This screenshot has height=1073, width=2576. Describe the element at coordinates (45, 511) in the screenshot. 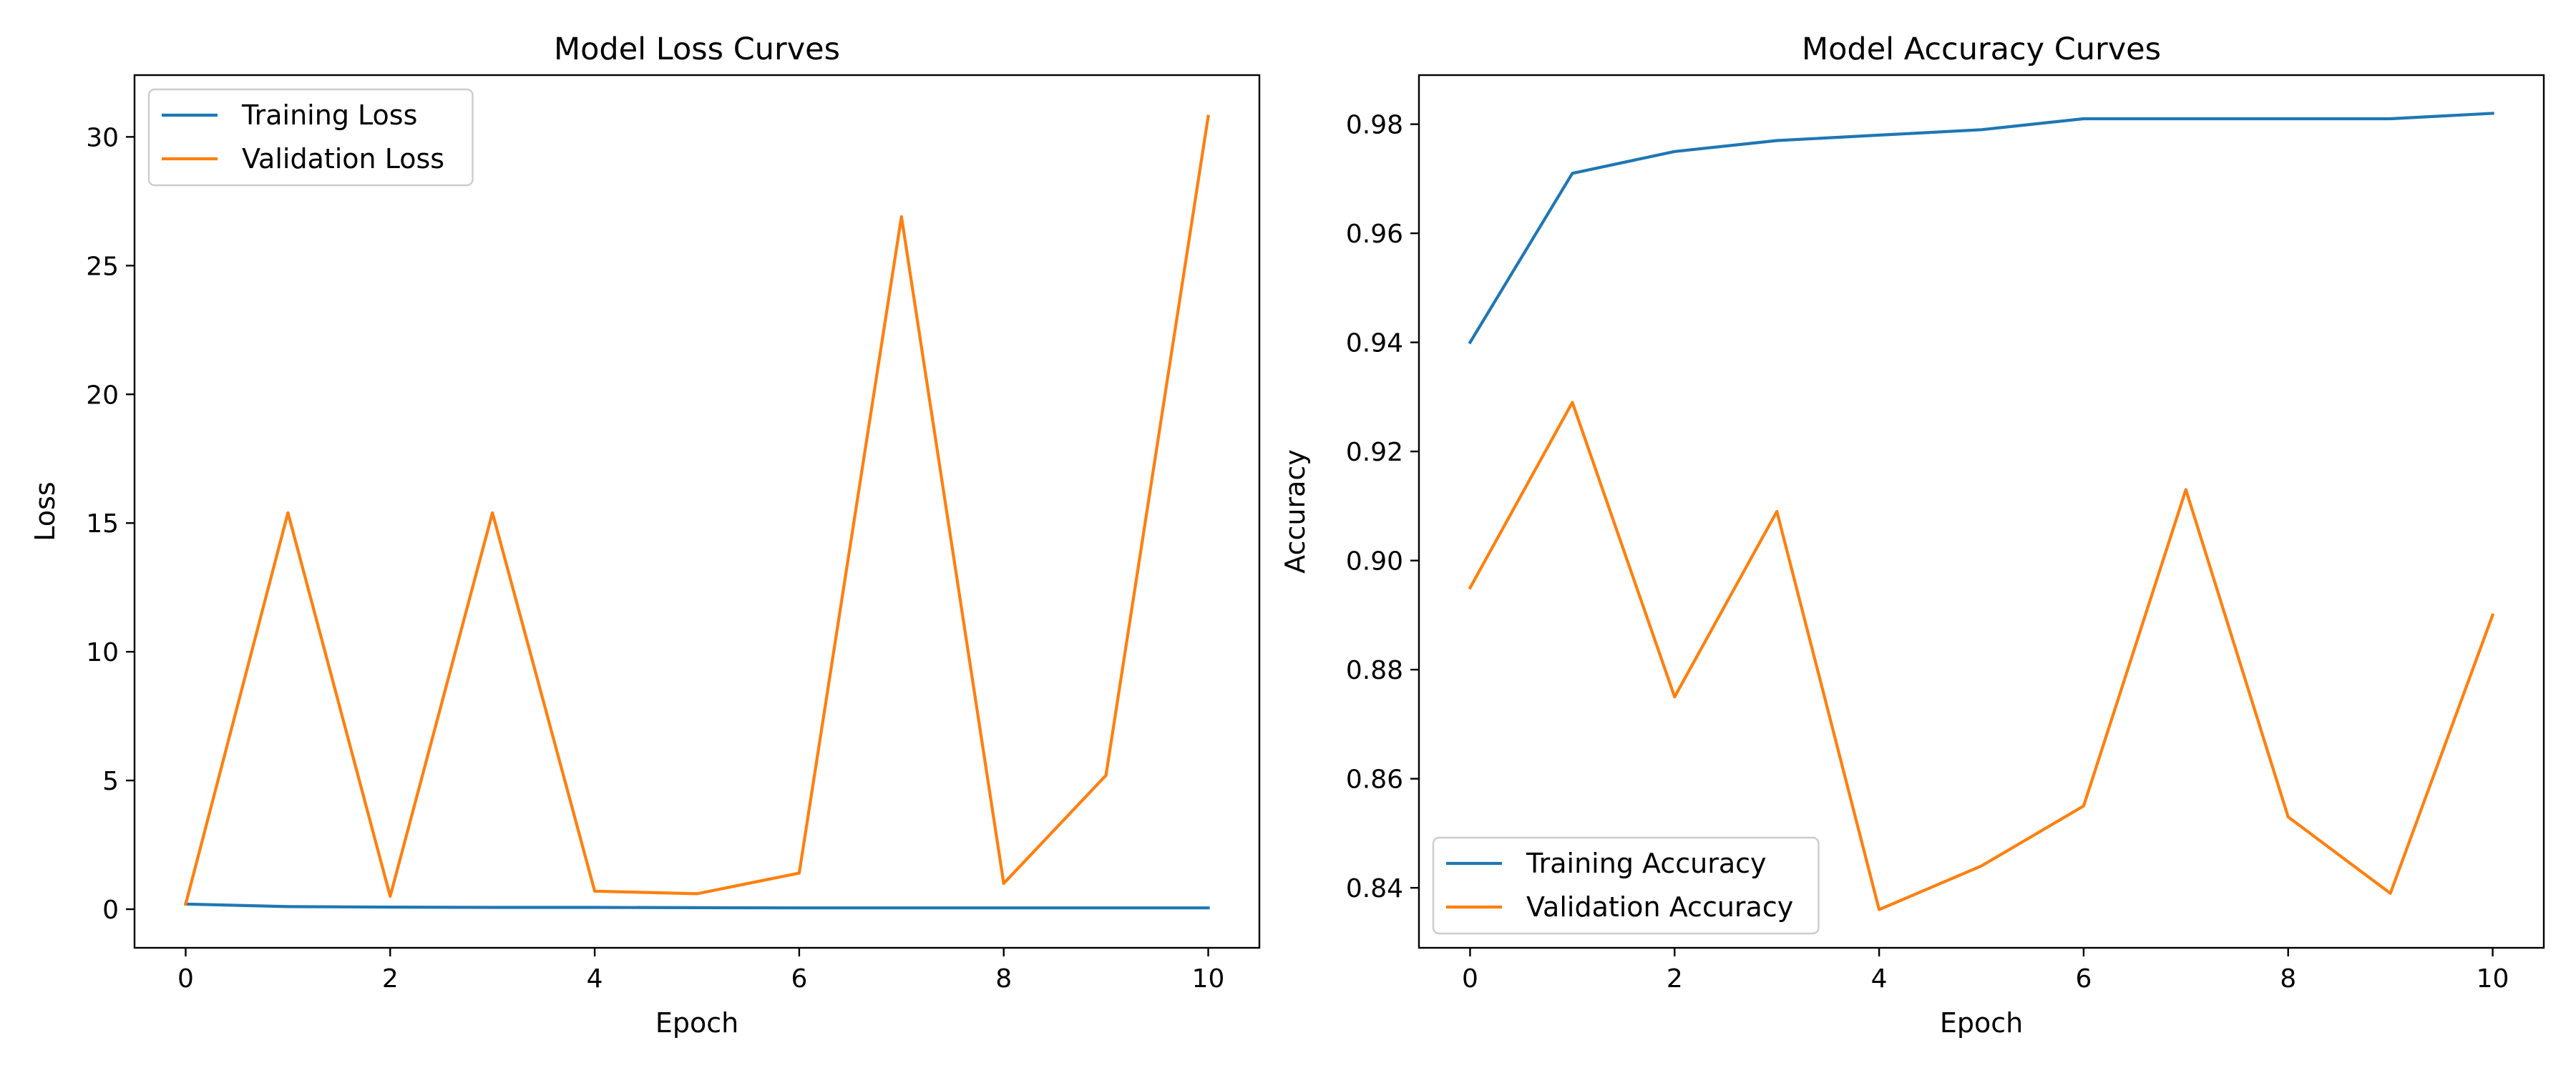

I see `y-axis-label: Loss` at that location.